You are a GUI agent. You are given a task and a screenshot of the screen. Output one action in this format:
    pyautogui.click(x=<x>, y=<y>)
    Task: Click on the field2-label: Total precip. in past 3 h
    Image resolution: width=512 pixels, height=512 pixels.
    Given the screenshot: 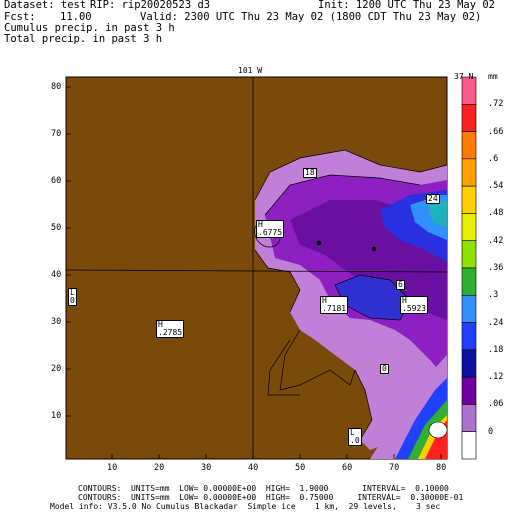 What is the action you would take?
    pyautogui.click(x=83, y=39)
    